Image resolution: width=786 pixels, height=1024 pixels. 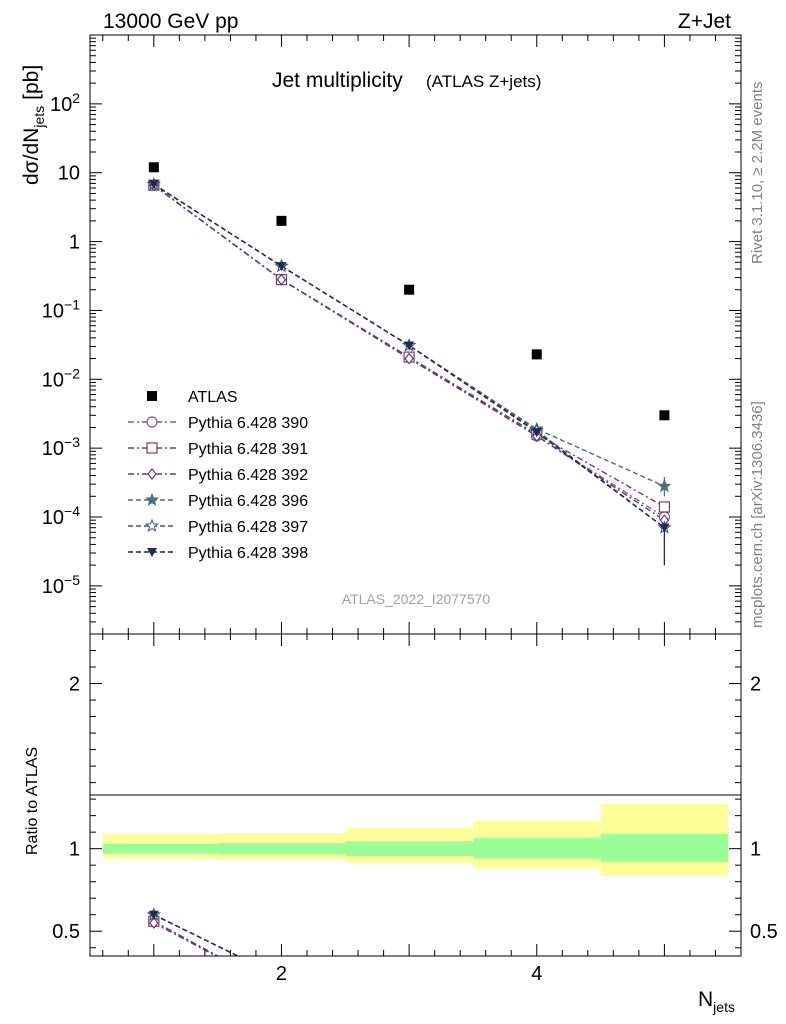 What do you see at coordinates (31, 156) in the screenshot?
I see `ylabel-main-text: dσ/dN` at bounding box center [31, 156].